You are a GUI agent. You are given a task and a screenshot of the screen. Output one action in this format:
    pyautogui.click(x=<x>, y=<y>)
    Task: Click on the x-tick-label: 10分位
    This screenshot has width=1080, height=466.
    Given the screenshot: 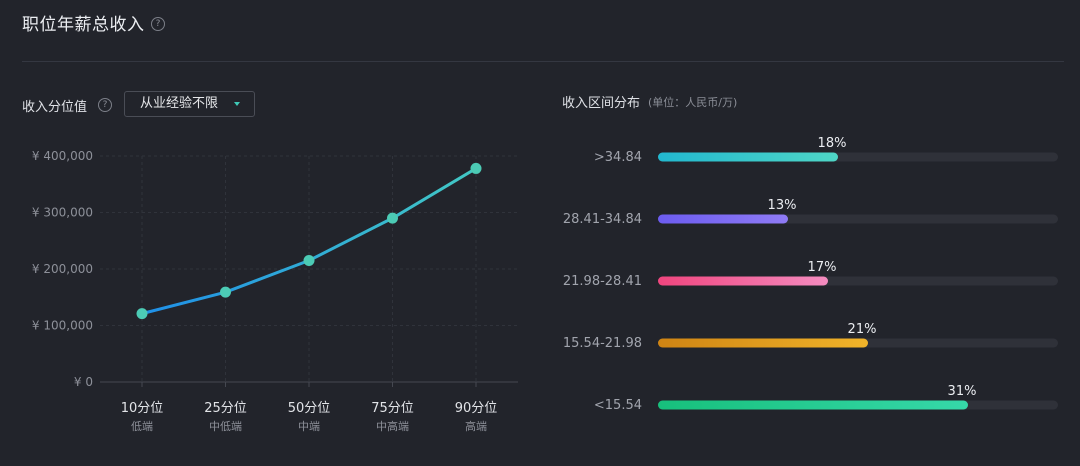 What is the action you would take?
    pyautogui.click(x=142, y=408)
    